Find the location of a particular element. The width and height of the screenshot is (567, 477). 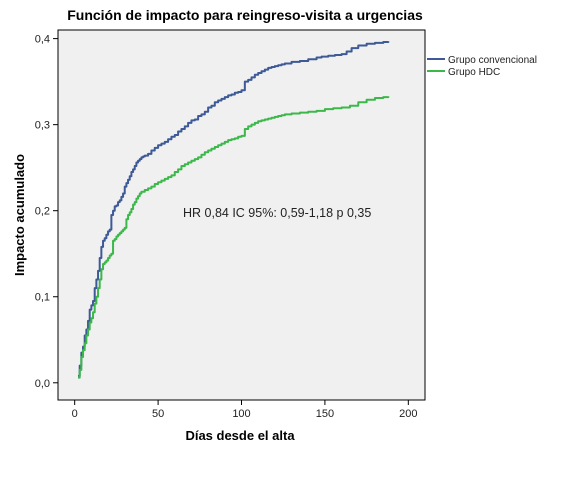

y-axis-title: Impacto acumulado is located at coordinates (19, 215).